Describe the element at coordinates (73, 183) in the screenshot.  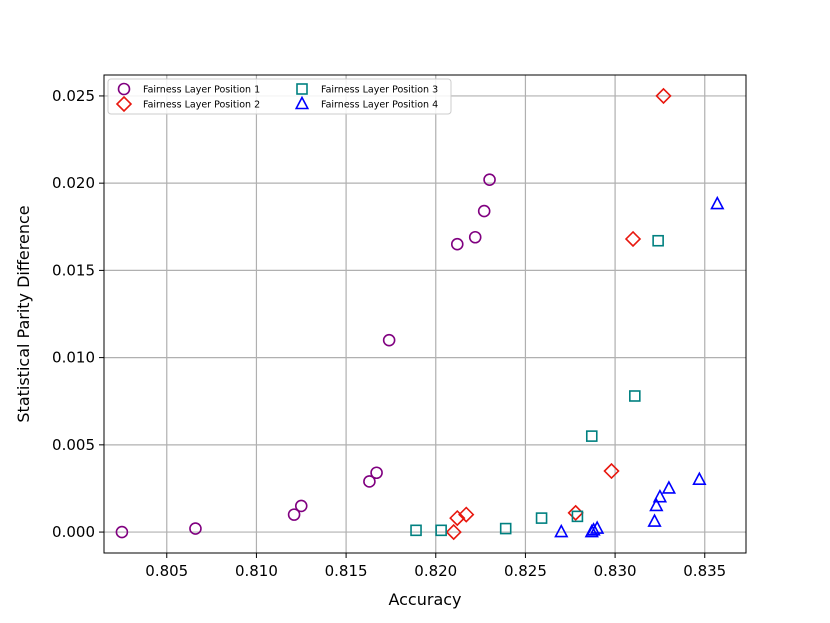
I see `y-tick-label: 0.020` at that location.